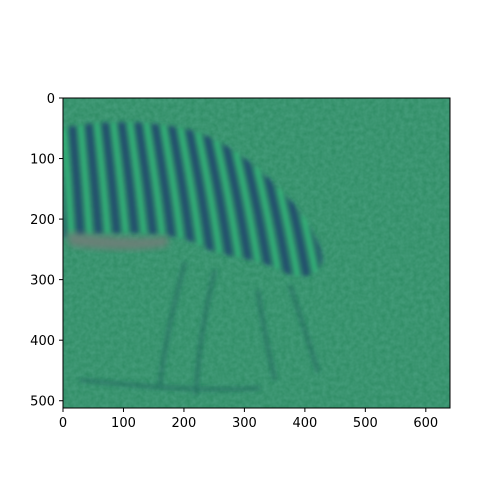 This screenshot has height=500, width=500. What do you see at coordinates (63, 423) in the screenshot?
I see `x-tick-label: 0` at bounding box center [63, 423].